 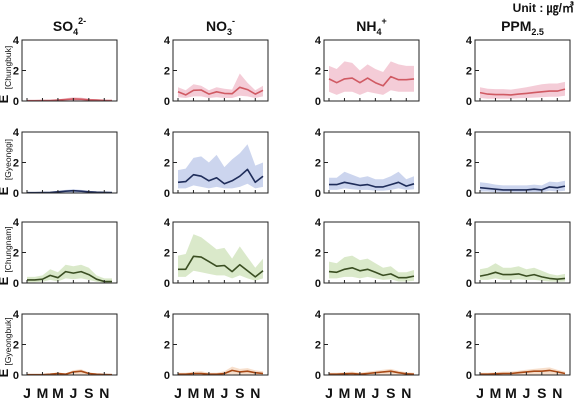 I want to click on row-e-label: E, so click(x=5, y=98).